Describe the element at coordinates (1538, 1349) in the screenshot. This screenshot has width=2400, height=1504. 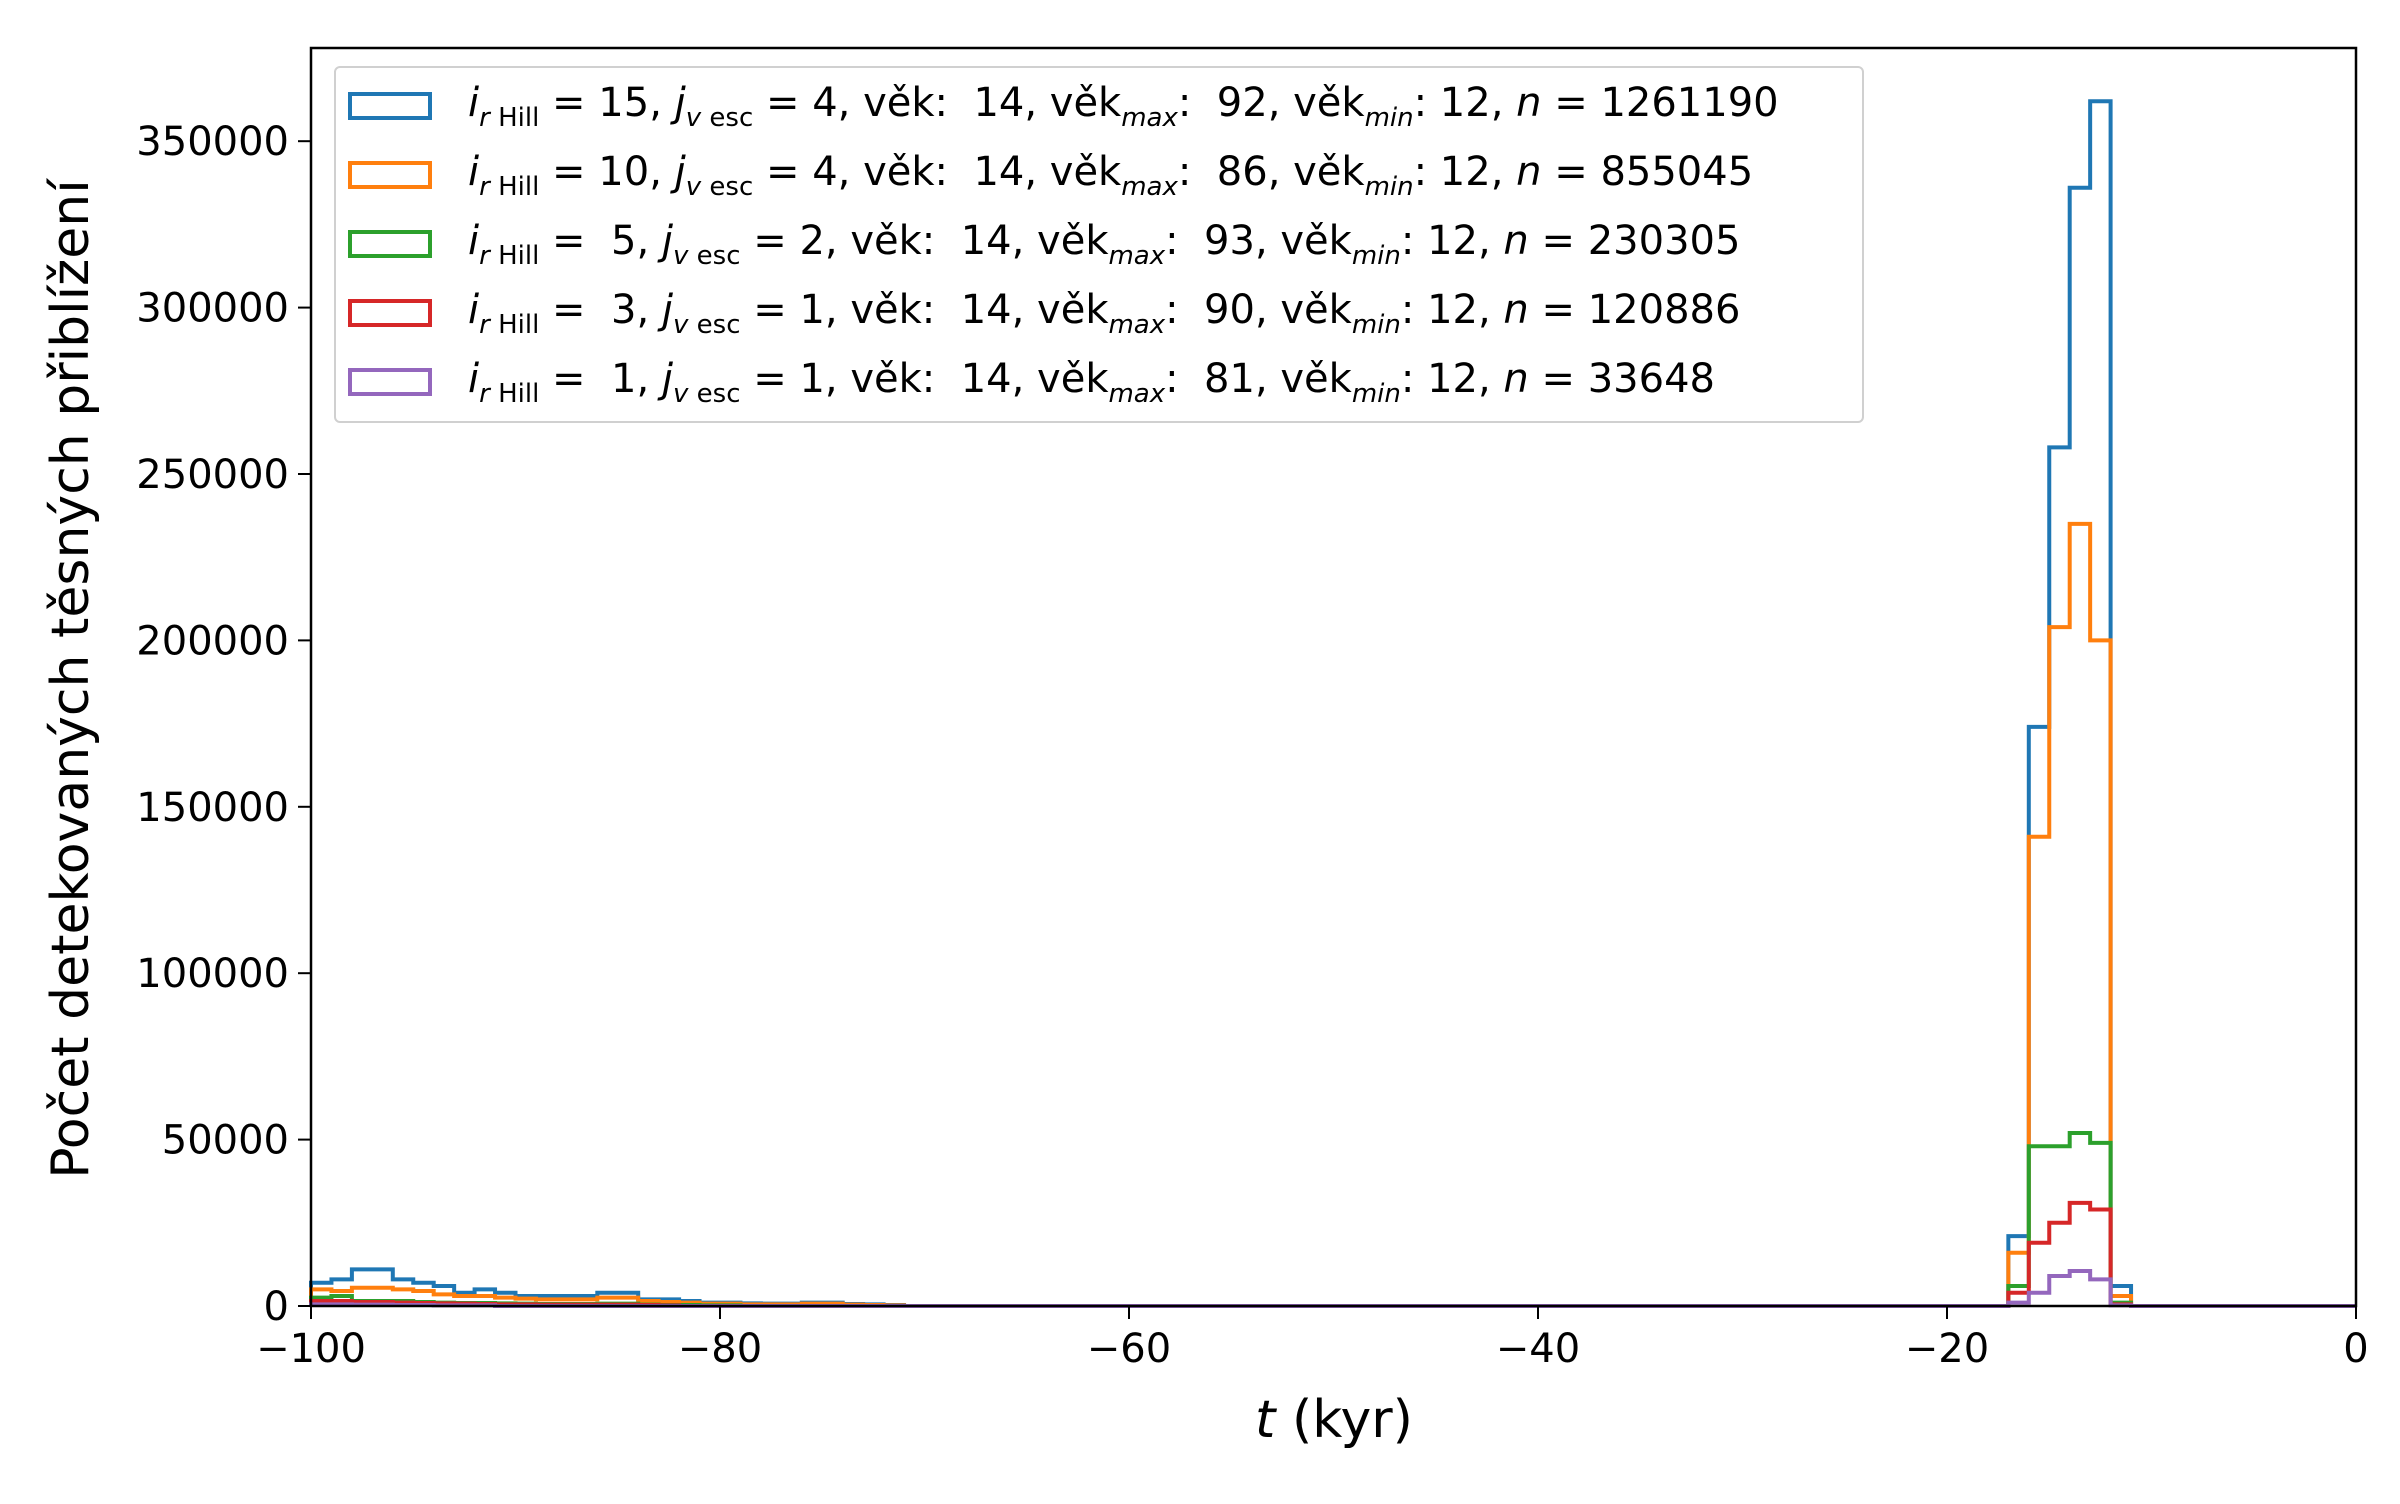
I see `x-tick-label: −40` at that location.